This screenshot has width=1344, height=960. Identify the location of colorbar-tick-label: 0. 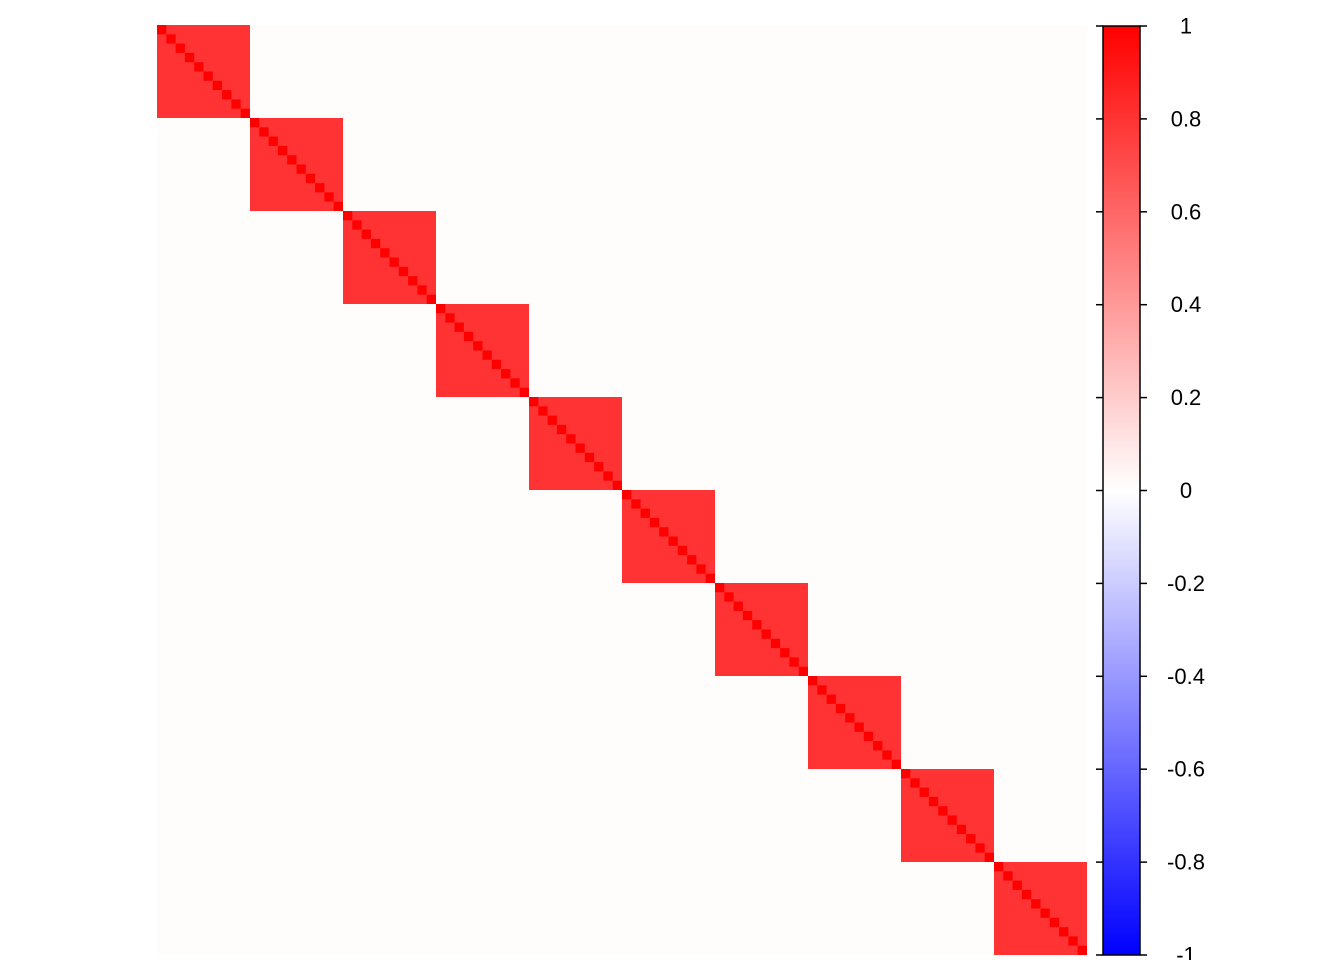
(1186, 490).